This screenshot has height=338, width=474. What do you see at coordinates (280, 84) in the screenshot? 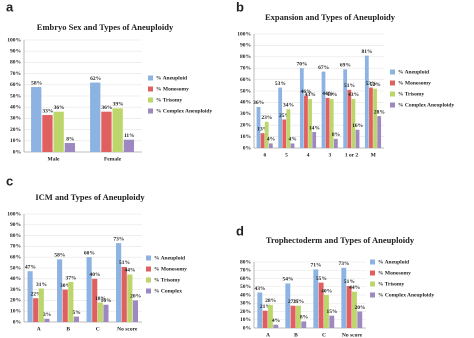
I see `value-label: 53%` at bounding box center [280, 84].